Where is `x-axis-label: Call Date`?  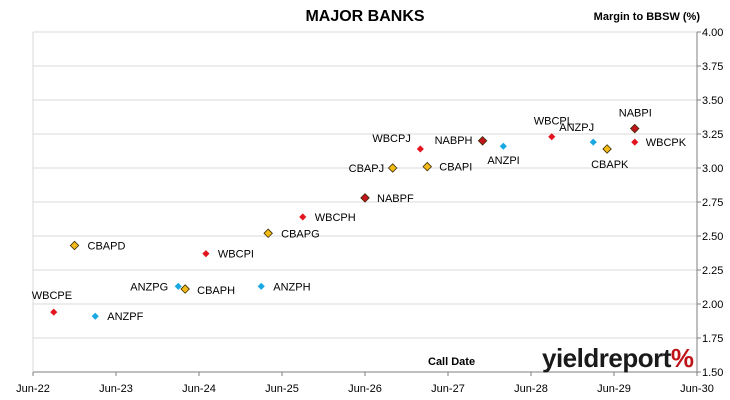 x-axis-label: Call Date is located at coordinates (452, 362).